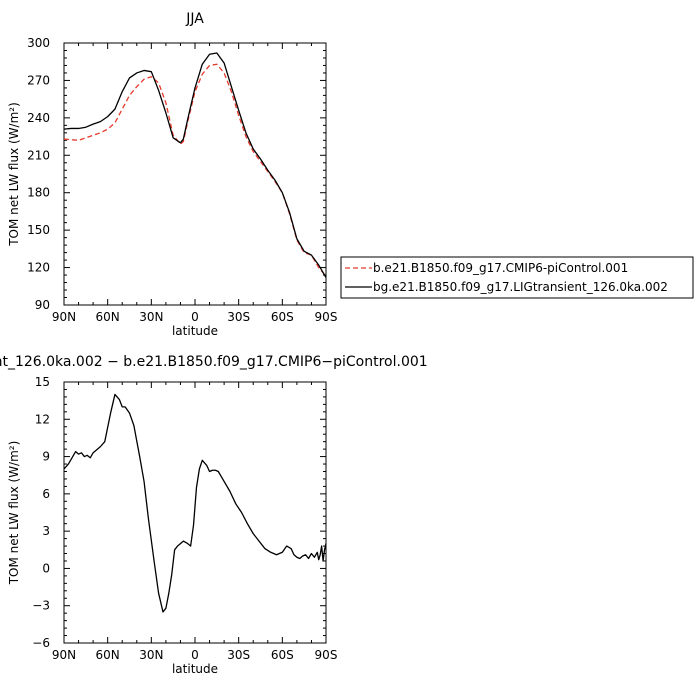  I want to click on y-tick-label: −3, so click(41, 606).